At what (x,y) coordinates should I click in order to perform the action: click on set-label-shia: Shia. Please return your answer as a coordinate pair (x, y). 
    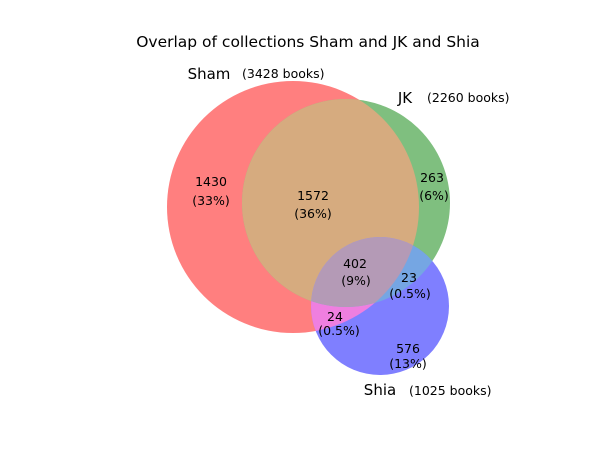
    Looking at the image, I should click on (380, 390).